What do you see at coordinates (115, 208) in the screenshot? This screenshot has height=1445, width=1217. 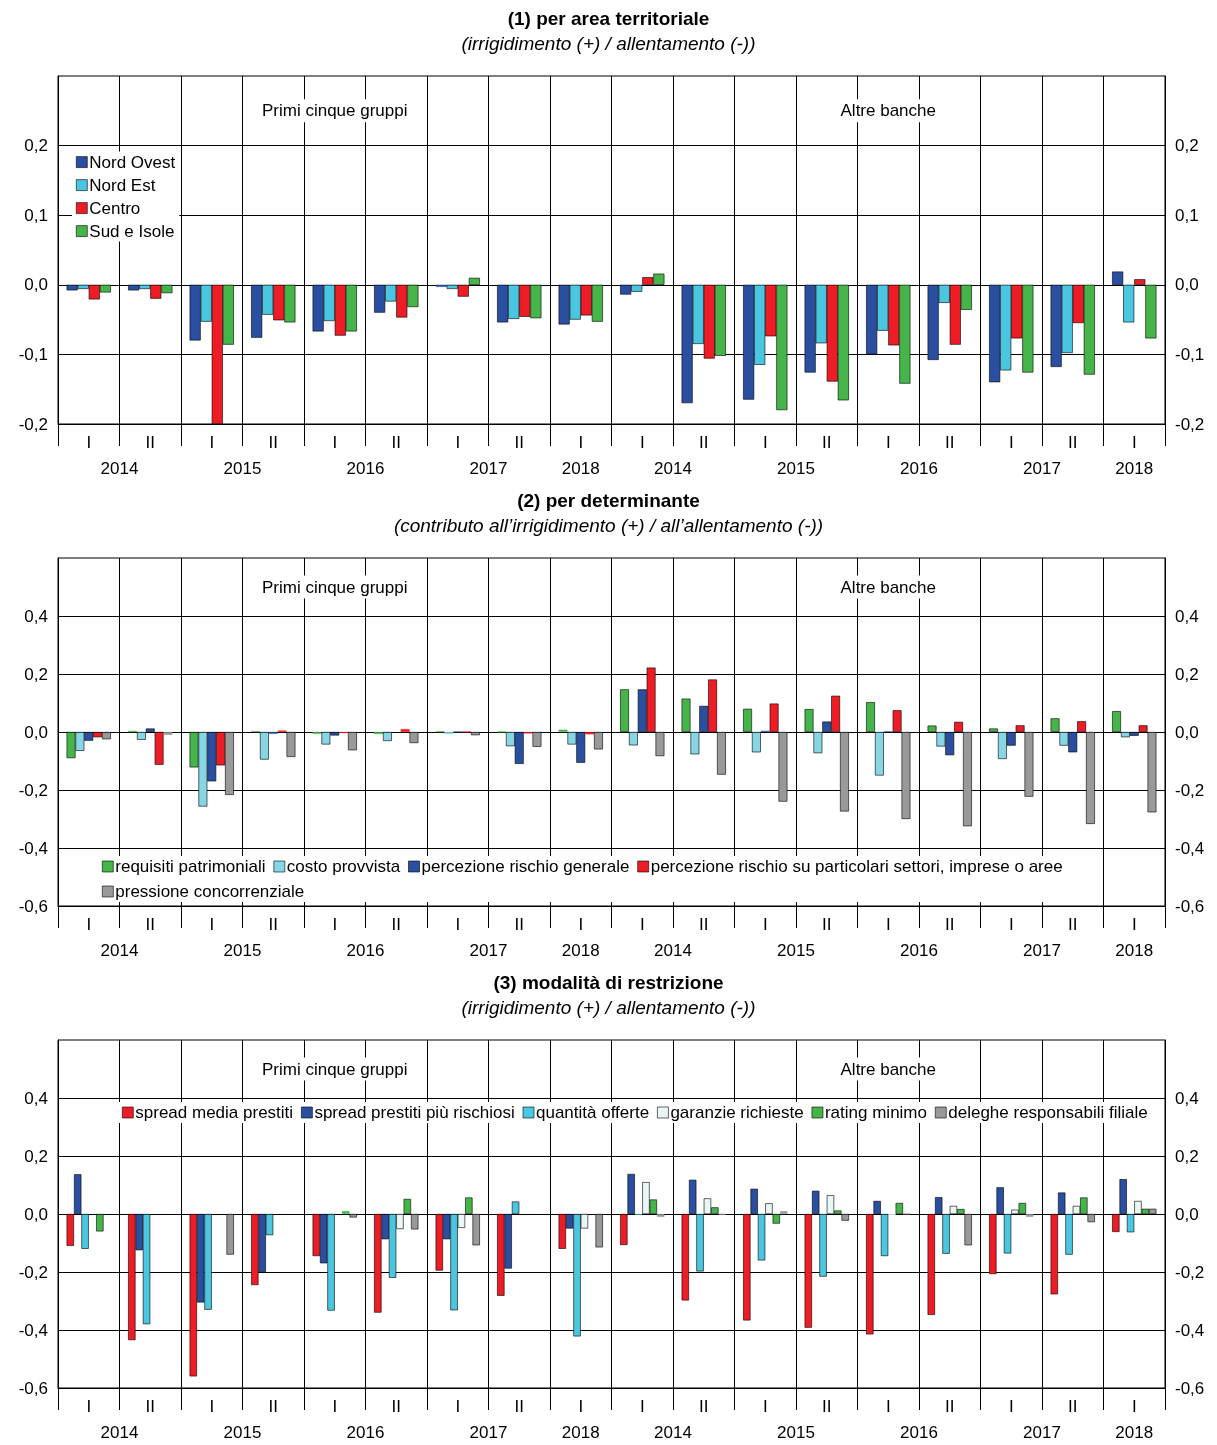 I see `legend-label: Centro` at bounding box center [115, 208].